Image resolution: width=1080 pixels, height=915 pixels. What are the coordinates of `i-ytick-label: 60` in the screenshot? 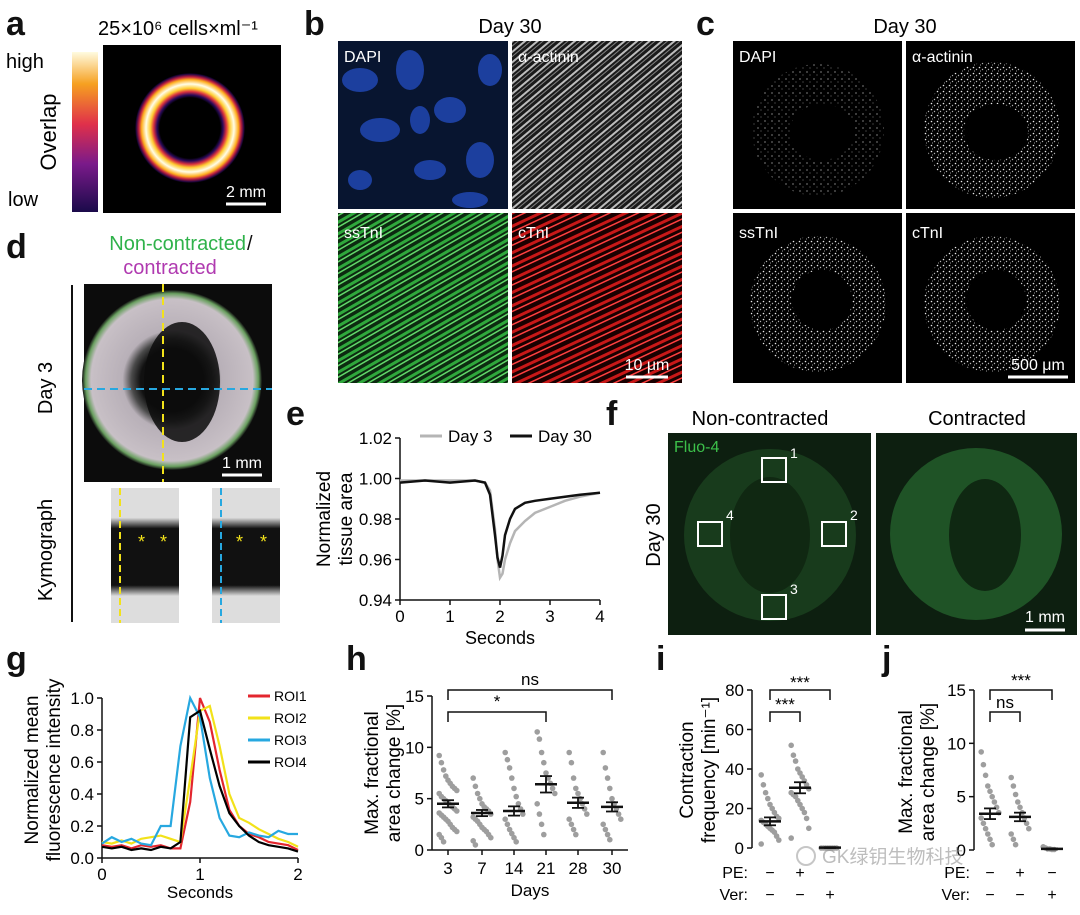 It's located at (734, 730).